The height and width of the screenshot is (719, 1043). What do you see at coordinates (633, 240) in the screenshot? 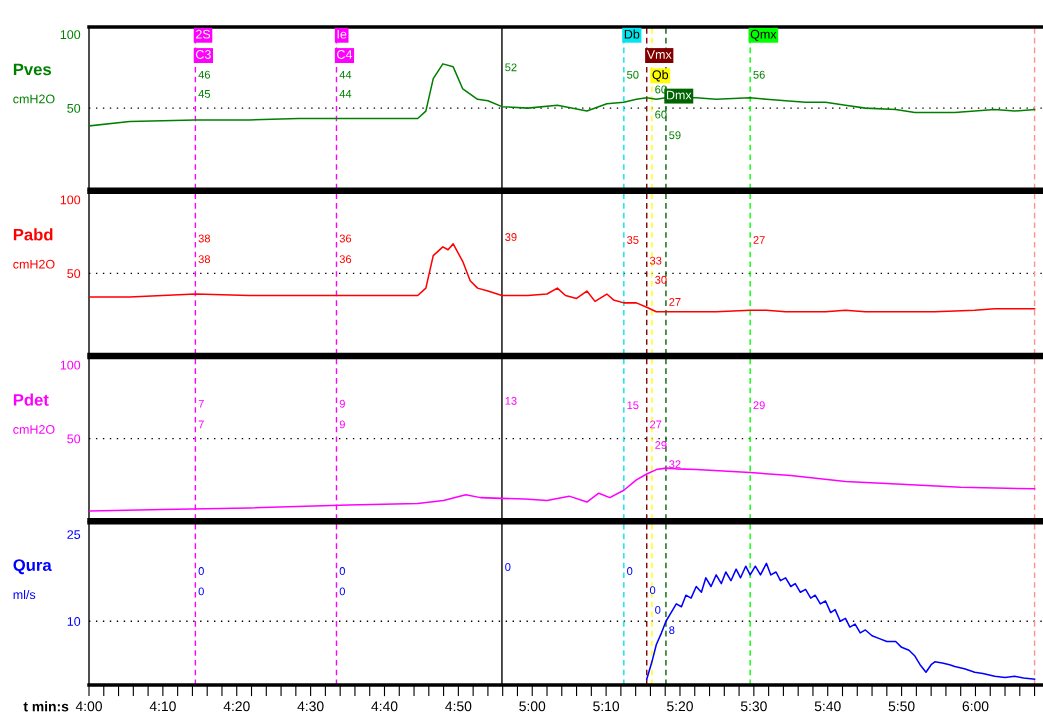
I see `annotation: 35` at bounding box center [633, 240].